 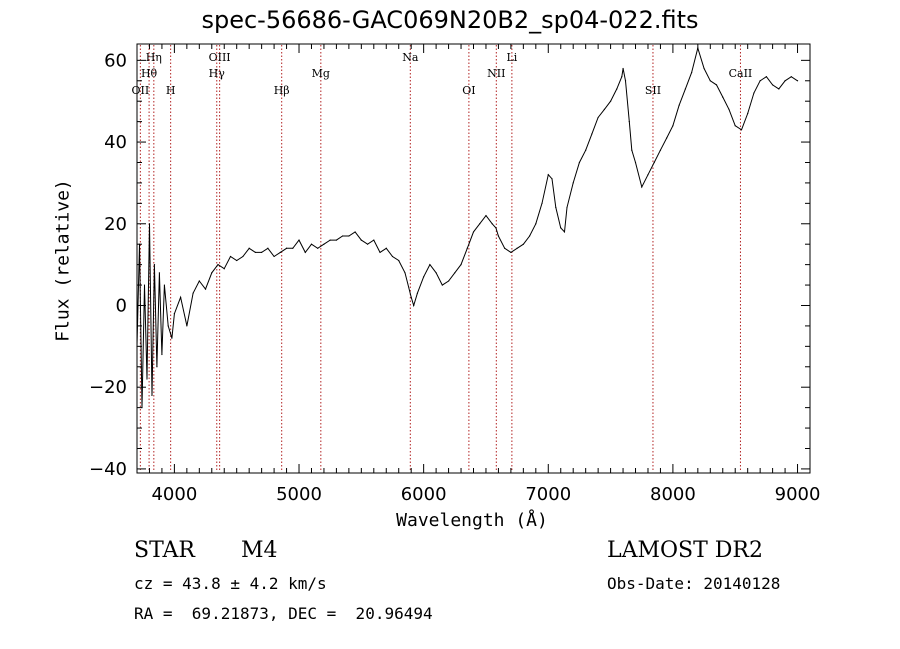 What do you see at coordinates (511, 57) in the screenshot?
I see `spectral-line-label: Li` at bounding box center [511, 57].